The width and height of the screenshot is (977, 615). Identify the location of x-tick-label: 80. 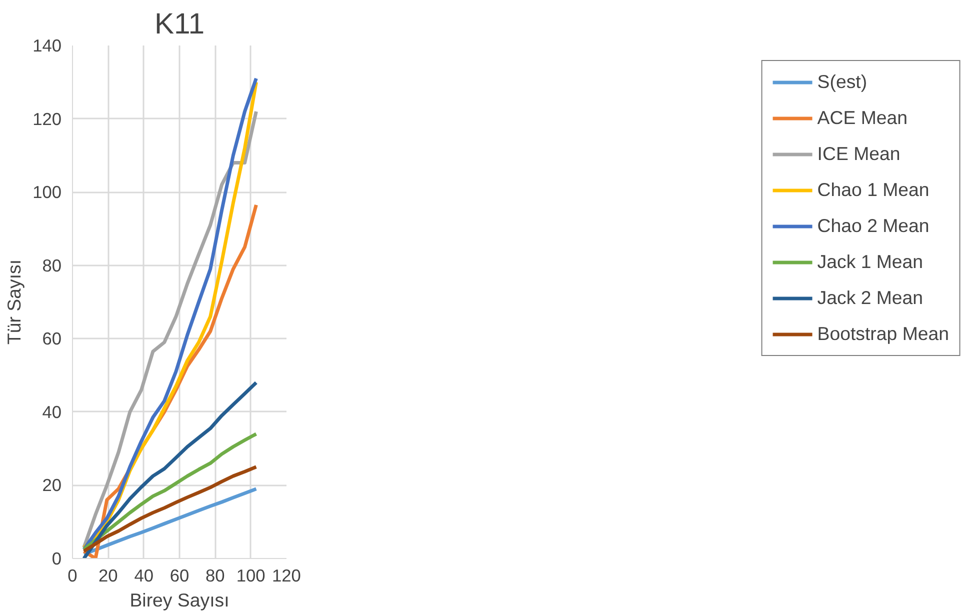
(215, 576).